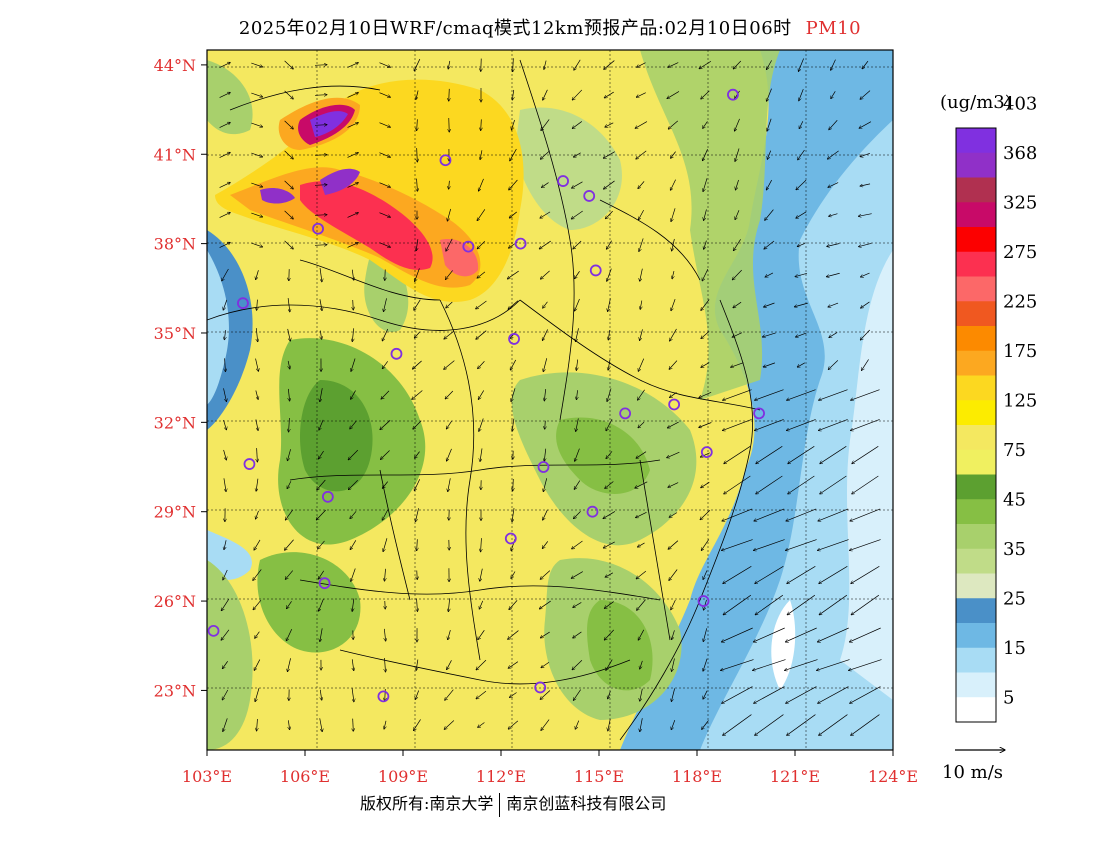  What do you see at coordinates (500, 804) in the screenshot?
I see `footer-separator` at bounding box center [500, 804].